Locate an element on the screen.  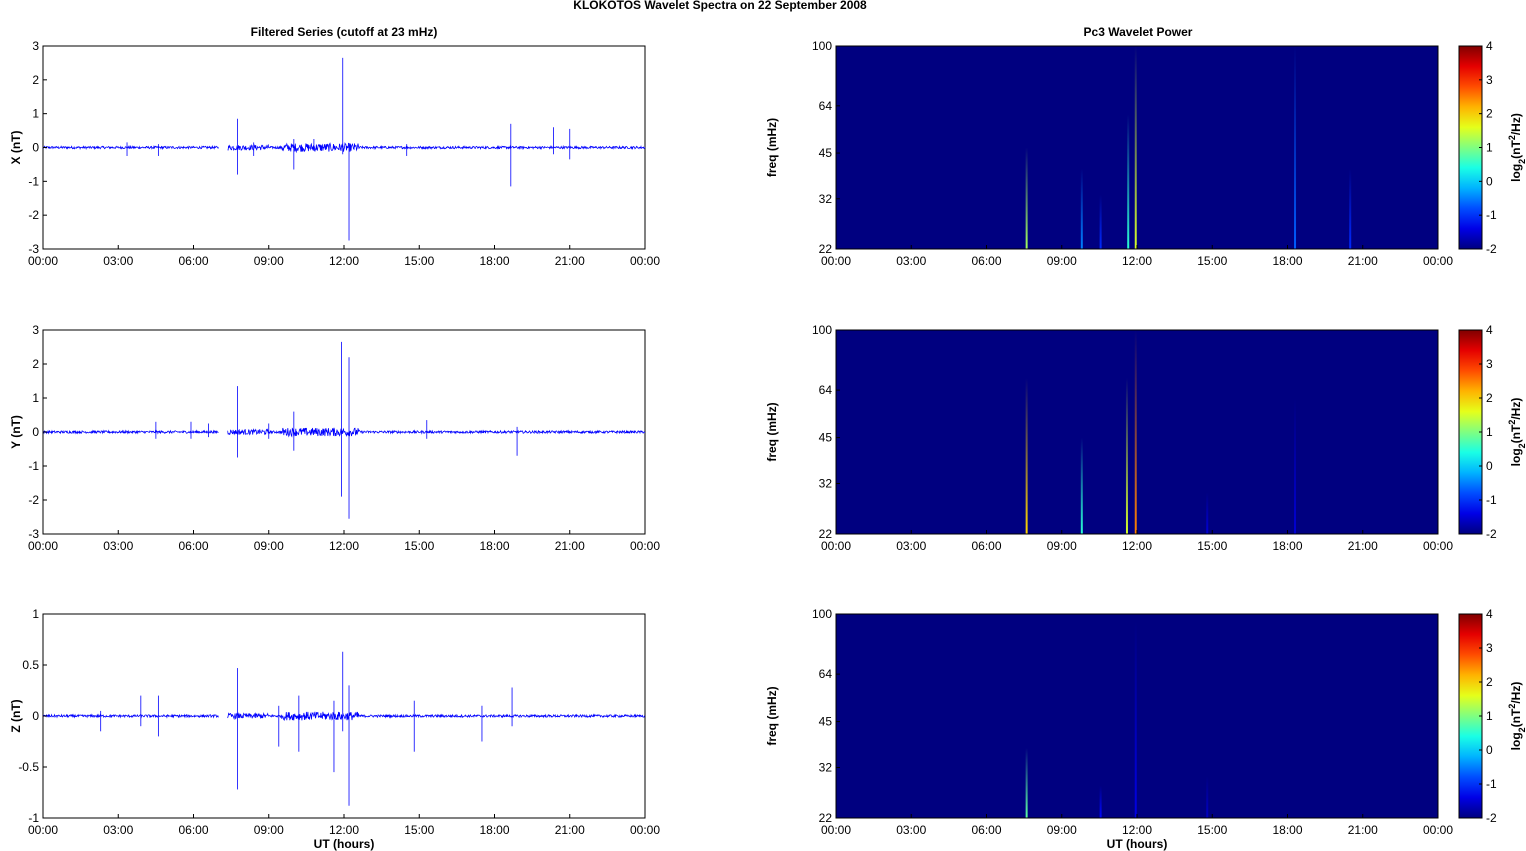
y-tick-label: 0 is located at coordinates (35, 716).